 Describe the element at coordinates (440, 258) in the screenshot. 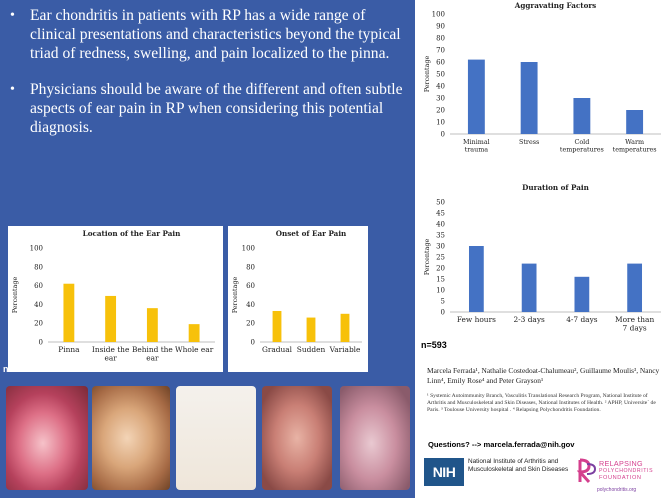

I see `y-tick-label: 25` at that location.